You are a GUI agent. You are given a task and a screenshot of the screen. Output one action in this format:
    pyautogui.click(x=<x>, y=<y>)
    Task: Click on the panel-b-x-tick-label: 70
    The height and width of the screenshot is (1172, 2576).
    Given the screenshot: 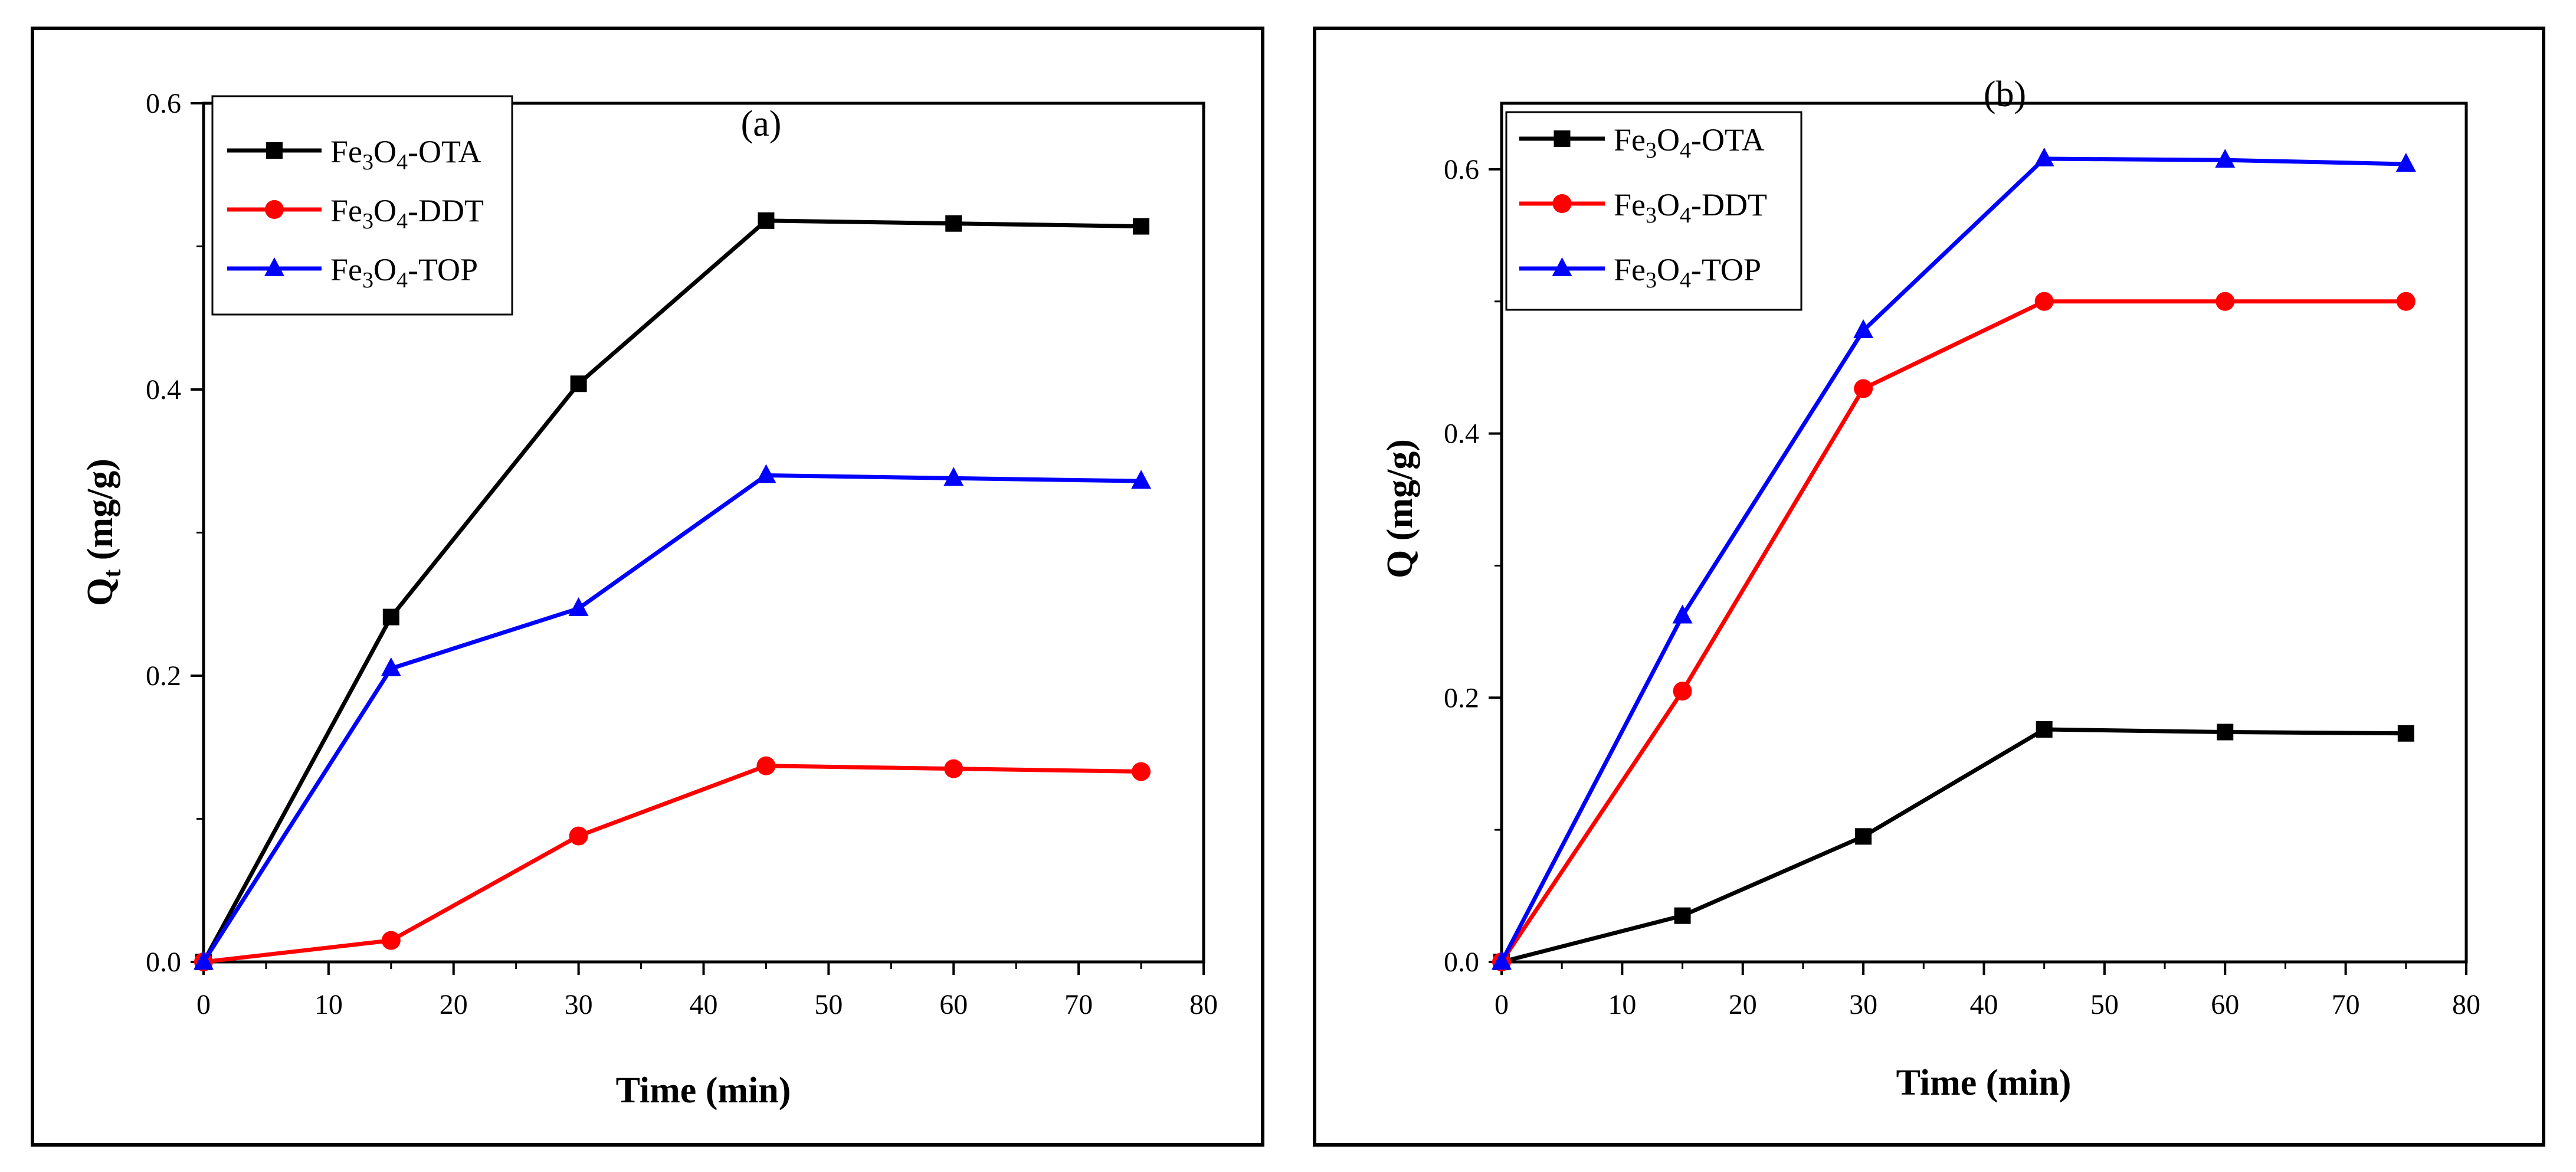 What is the action you would take?
    pyautogui.click(x=2346, y=1005)
    